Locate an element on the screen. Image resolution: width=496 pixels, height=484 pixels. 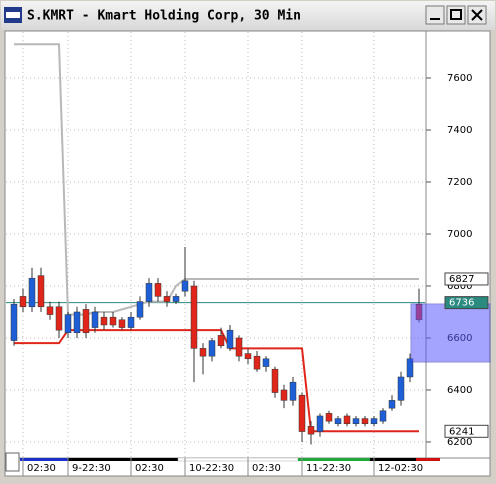
close-button is located at coordinates (477, 15).